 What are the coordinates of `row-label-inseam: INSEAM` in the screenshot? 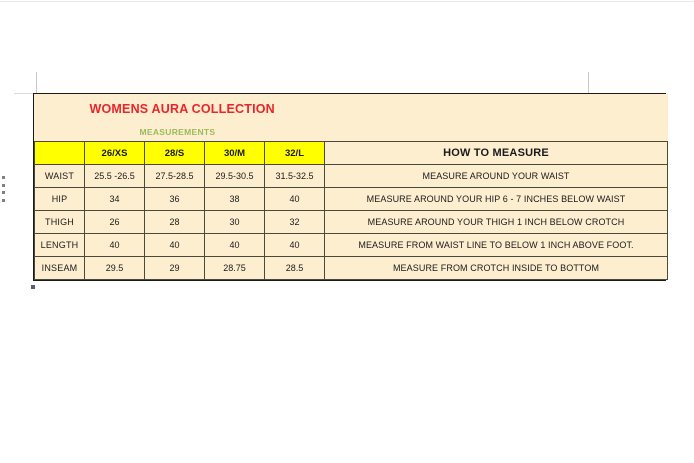 It's located at (59, 268).